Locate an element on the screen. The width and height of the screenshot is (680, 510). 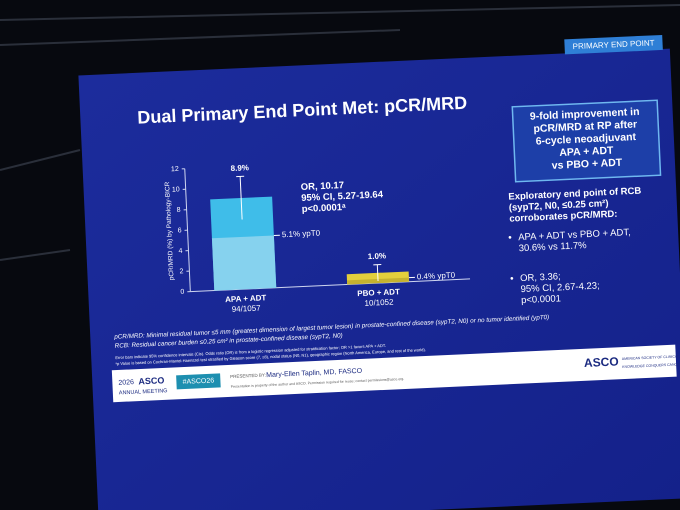
tag-box is located at coordinates (613, 44).